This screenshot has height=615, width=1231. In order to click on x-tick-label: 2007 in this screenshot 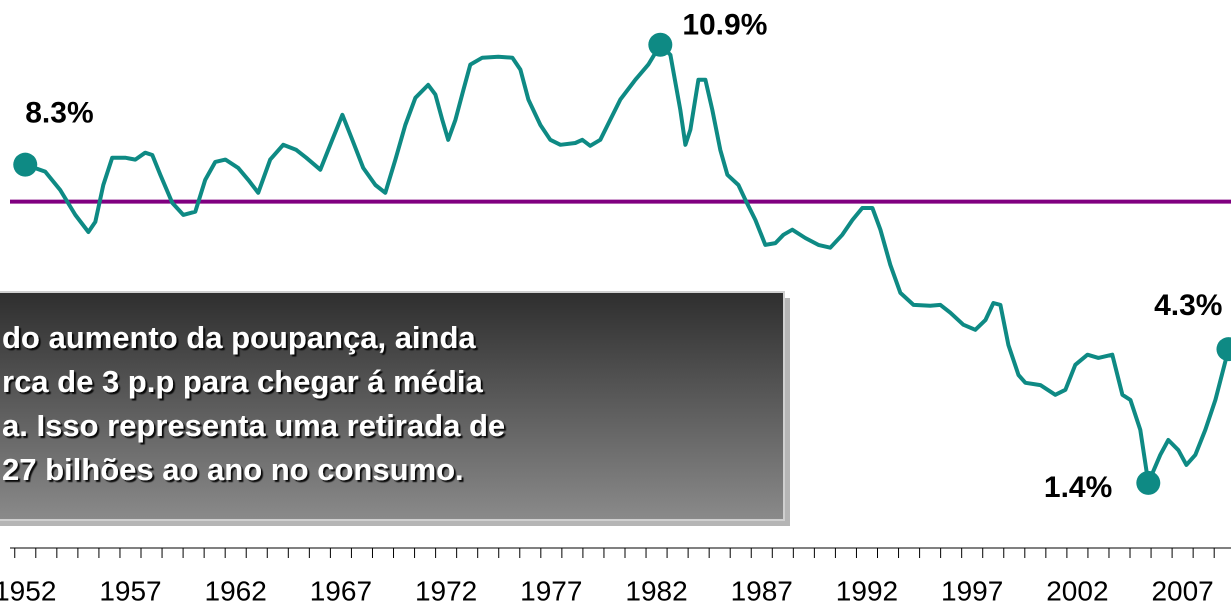, I will do `click(1182, 590)`.